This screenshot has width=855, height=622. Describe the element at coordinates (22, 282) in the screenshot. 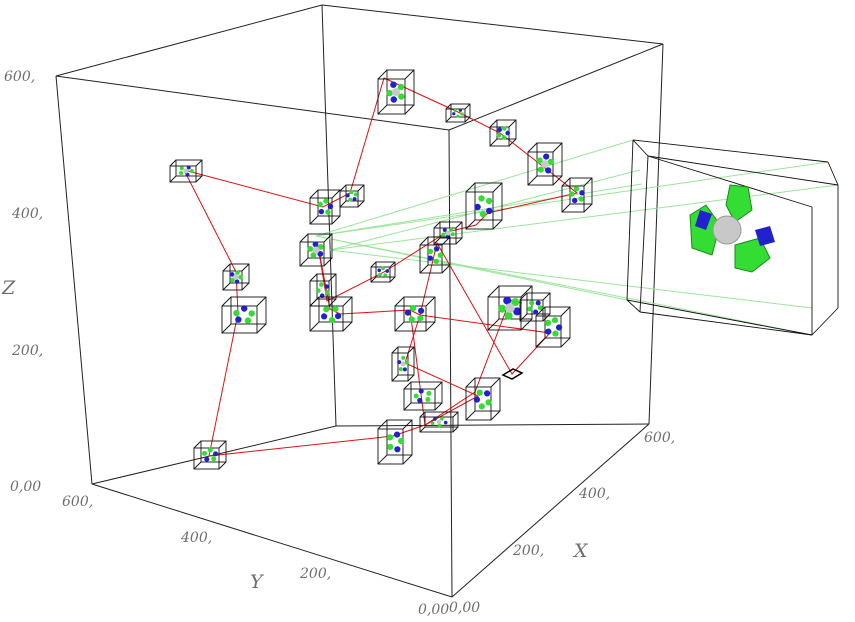

I see `z-axis: 600, 400, 200, 0,00 Z` at that location.